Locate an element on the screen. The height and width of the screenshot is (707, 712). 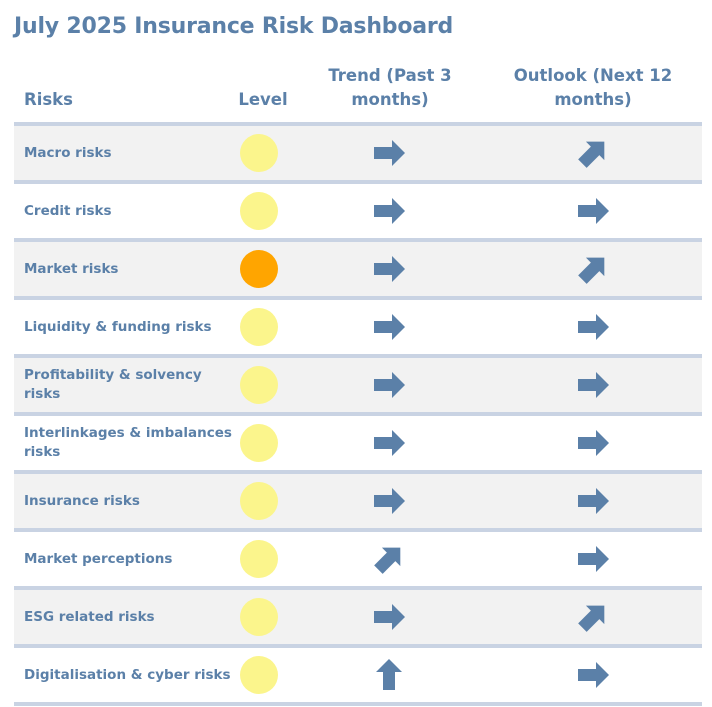
risk-label: Market perceptions is located at coordinates (98, 558).